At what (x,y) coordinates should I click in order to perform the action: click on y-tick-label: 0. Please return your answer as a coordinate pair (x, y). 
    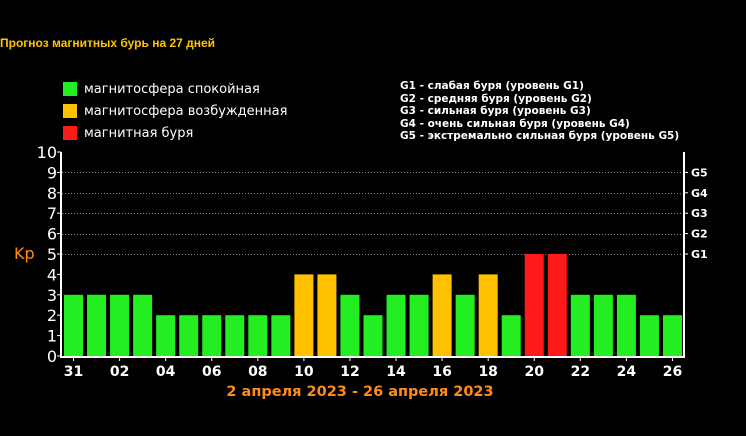
    Looking at the image, I should click on (52, 356).